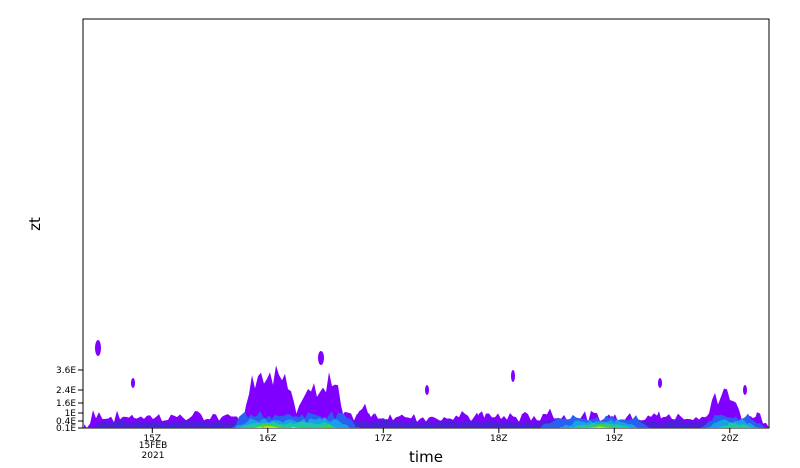 The height and width of the screenshot is (468, 800). Describe the element at coordinates (152, 439) in the screenshot. I see `x-tick-label: 15Z` at that location.